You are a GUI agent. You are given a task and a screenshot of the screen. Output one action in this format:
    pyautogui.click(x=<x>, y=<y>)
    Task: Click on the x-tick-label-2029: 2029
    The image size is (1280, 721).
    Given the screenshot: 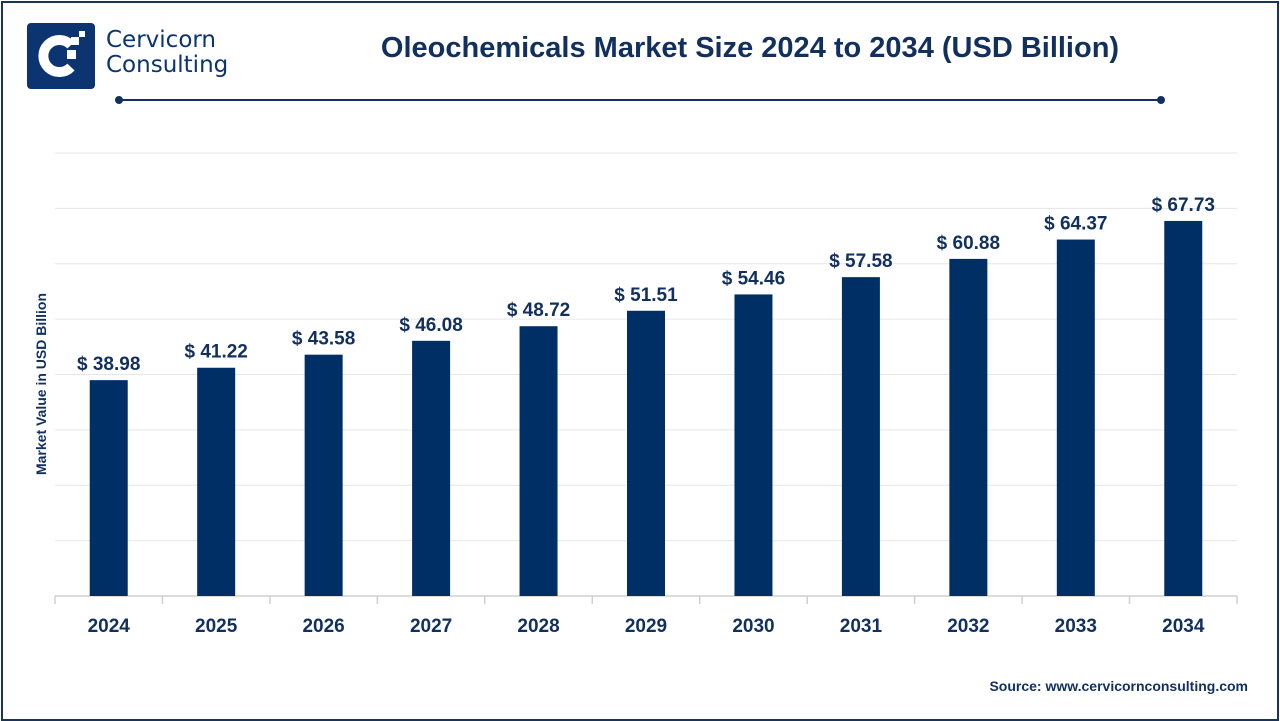 What is the action you would take?
    pyautogui.click(x=646, y=626)
    